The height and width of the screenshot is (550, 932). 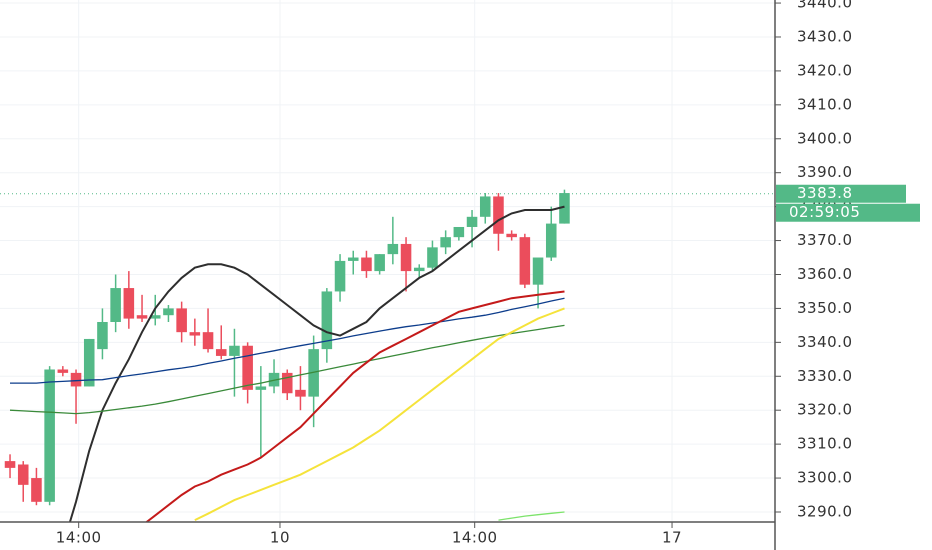 What do you see at coordinates (825, 410) in the screenshot?
I see `y-tick-label: 3320.0` at bounding box center [825, 410].